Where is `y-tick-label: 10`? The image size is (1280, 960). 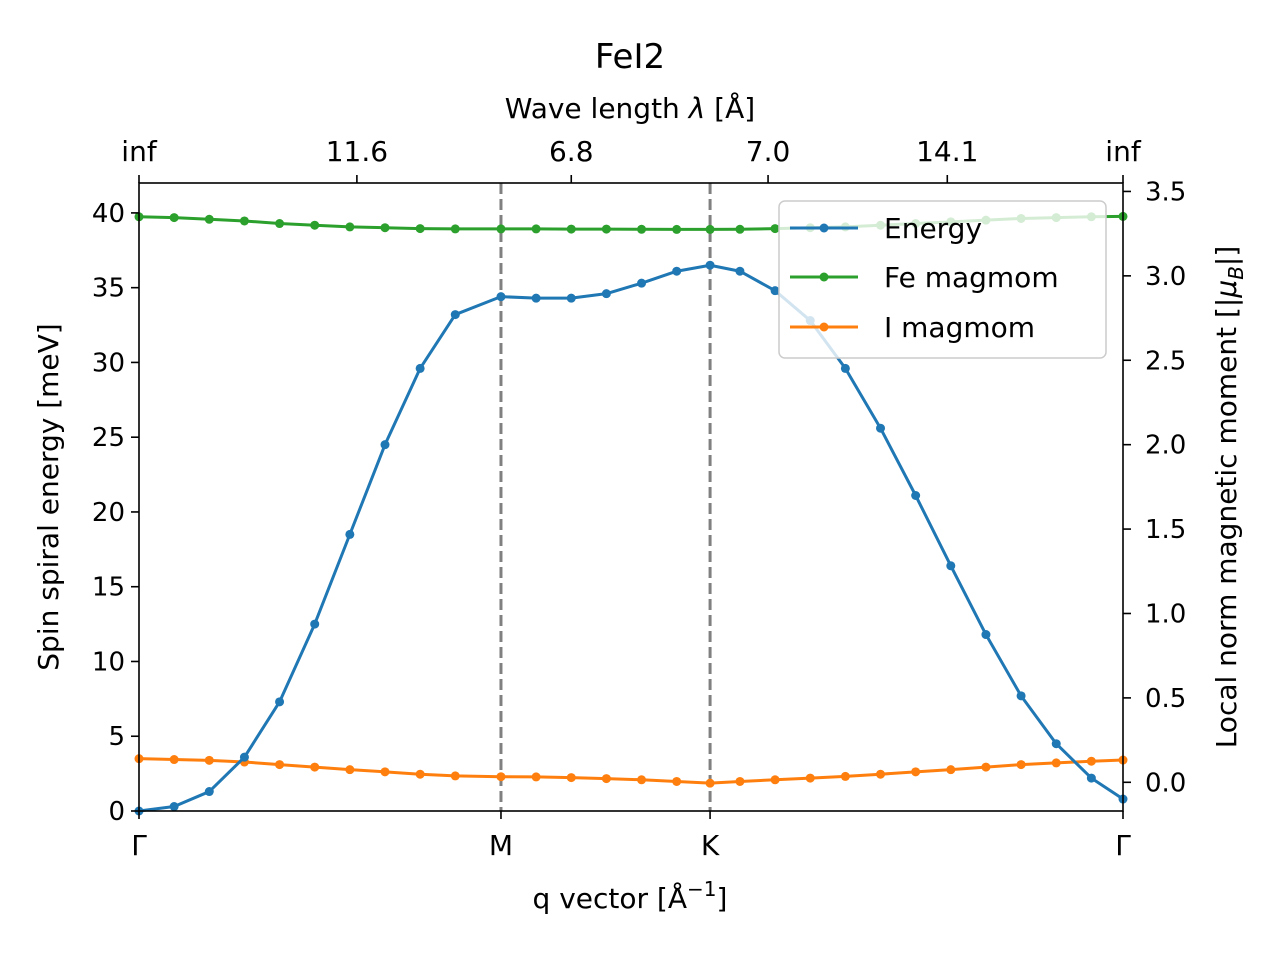
y-tick-label: 10 is located at coordinates (108, 662).